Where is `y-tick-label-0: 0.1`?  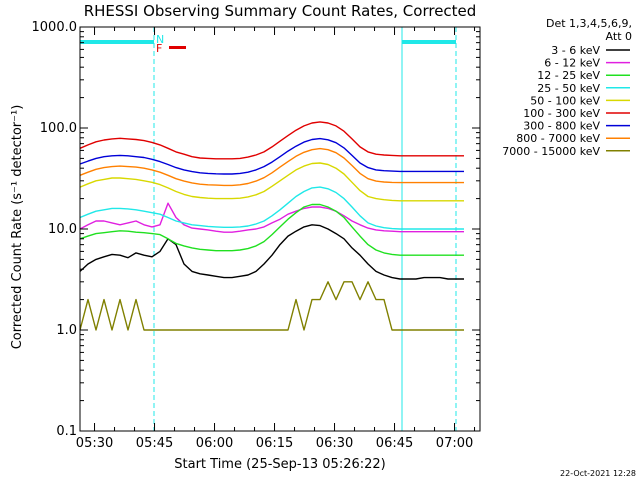
y-tick-label-0: 0.1 is located at coordinates (66, 431).